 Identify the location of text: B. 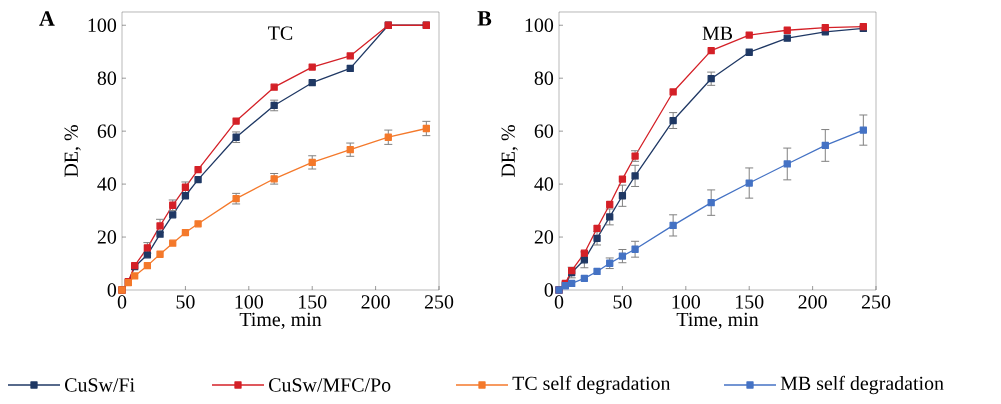
(484, 18).